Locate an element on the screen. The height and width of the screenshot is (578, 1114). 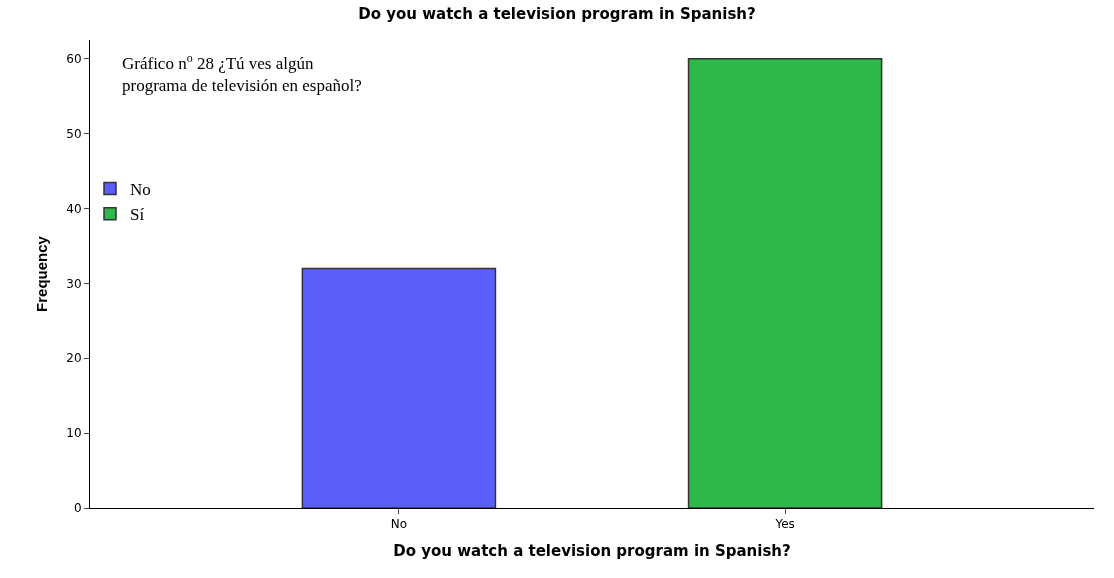
annotation: Gráfico n$^{o}$ 28 ¿Tú ves algún programa de televisión en español? is located at coordinates (242, 73).